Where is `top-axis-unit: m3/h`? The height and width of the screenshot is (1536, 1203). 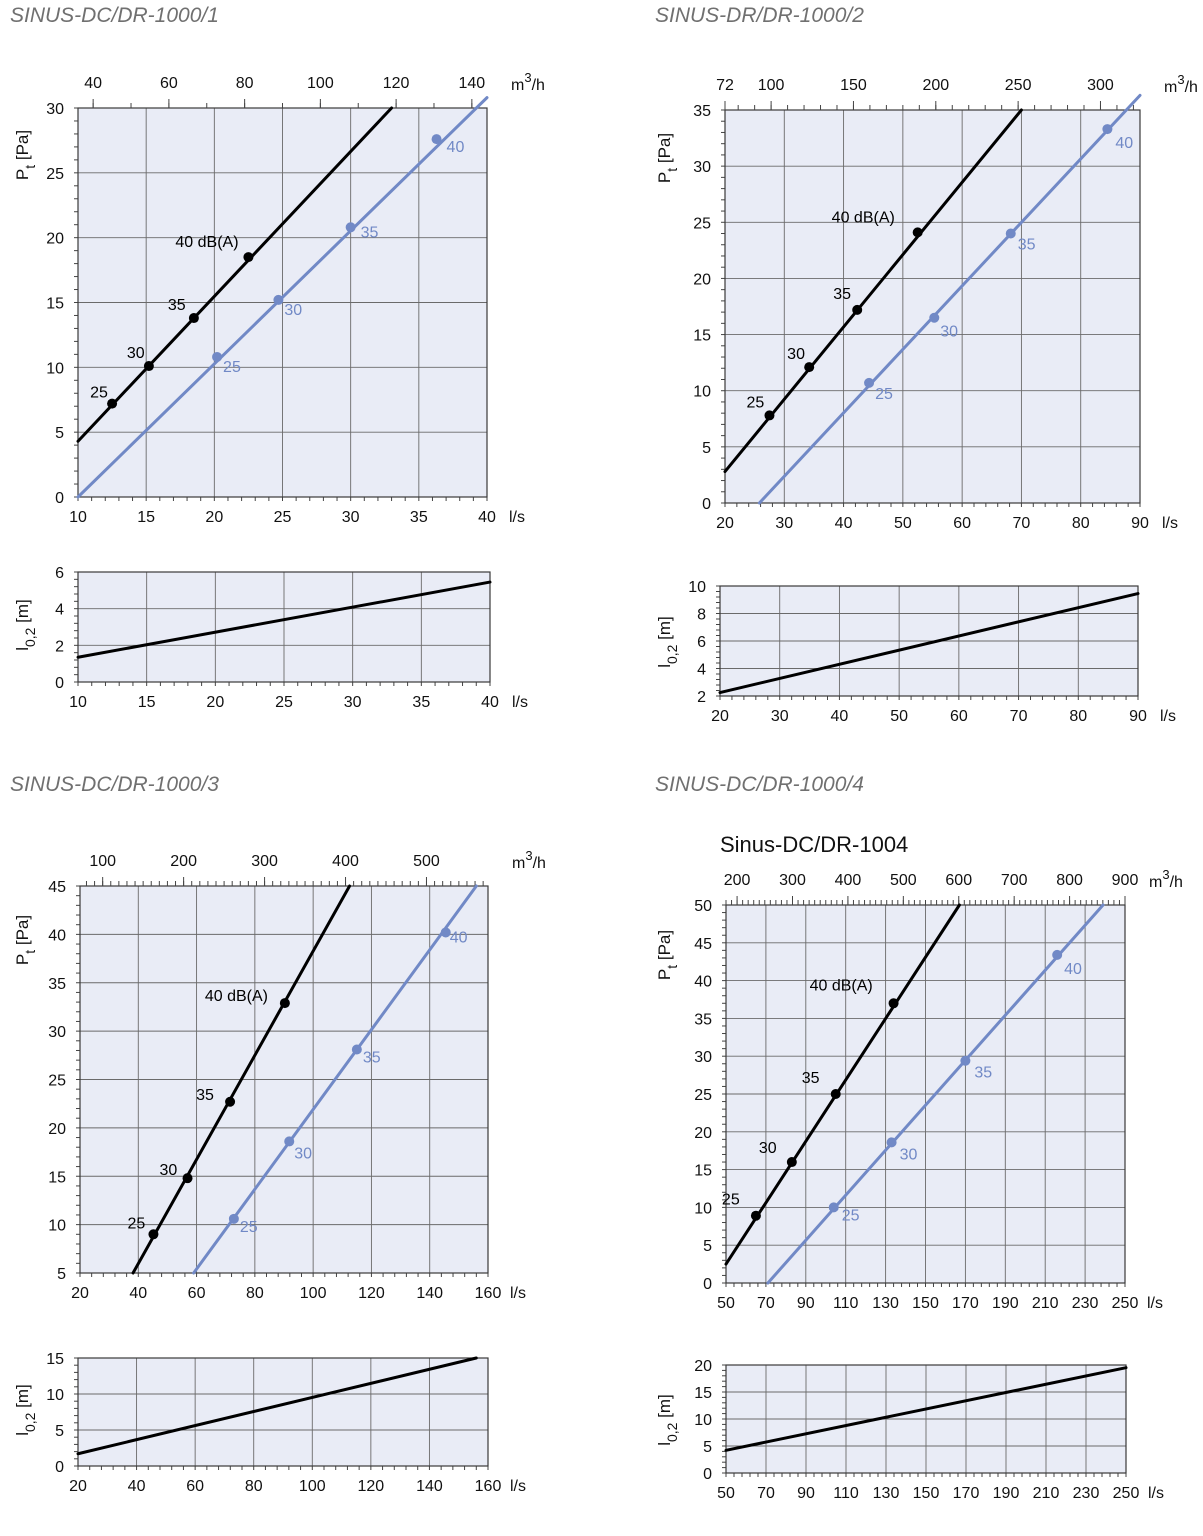
top-axis-unit: m3/h is located at coordinates (529, 860).